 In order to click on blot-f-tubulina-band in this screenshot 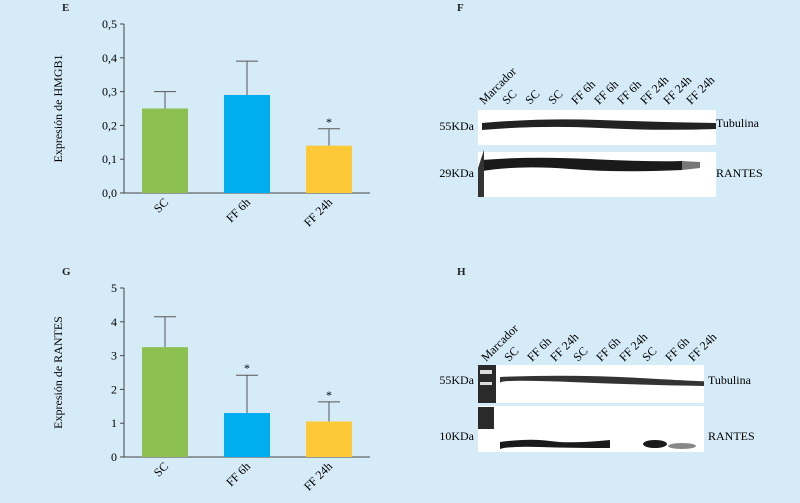, I will do `click(599, 124)`.